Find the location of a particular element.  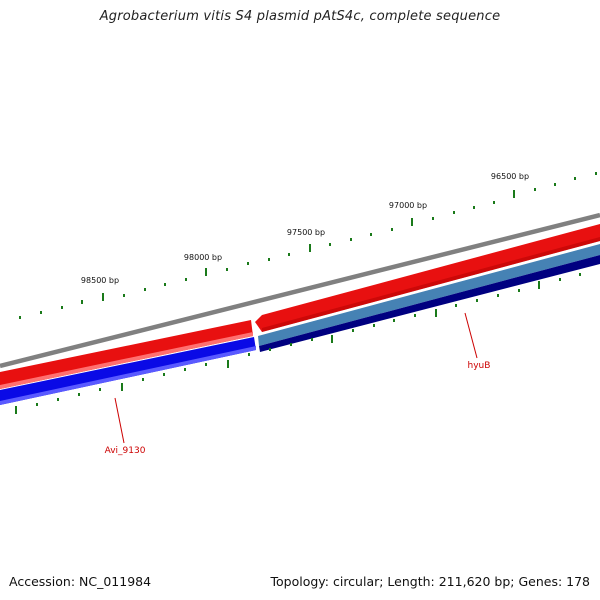

gene-leader-hyuB is located at coordinates (471, 335).